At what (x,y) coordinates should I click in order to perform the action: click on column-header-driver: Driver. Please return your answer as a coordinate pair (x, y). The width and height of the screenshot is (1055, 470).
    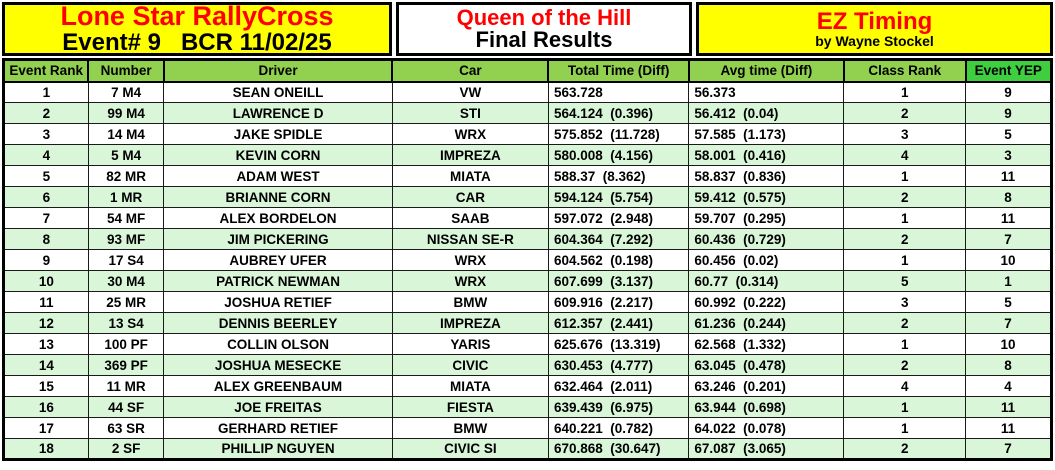
    Looking at the image, I should click on (278, 70).